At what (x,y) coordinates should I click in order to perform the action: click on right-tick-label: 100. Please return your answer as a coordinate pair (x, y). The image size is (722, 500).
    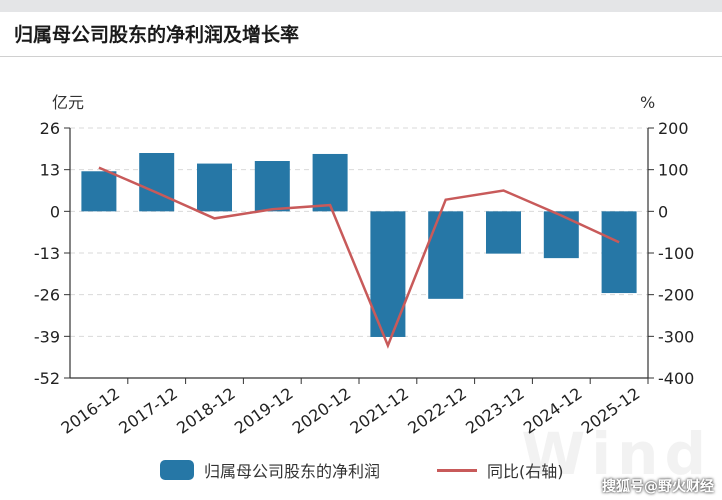
    Looking at the image, I should click on (673, 170).